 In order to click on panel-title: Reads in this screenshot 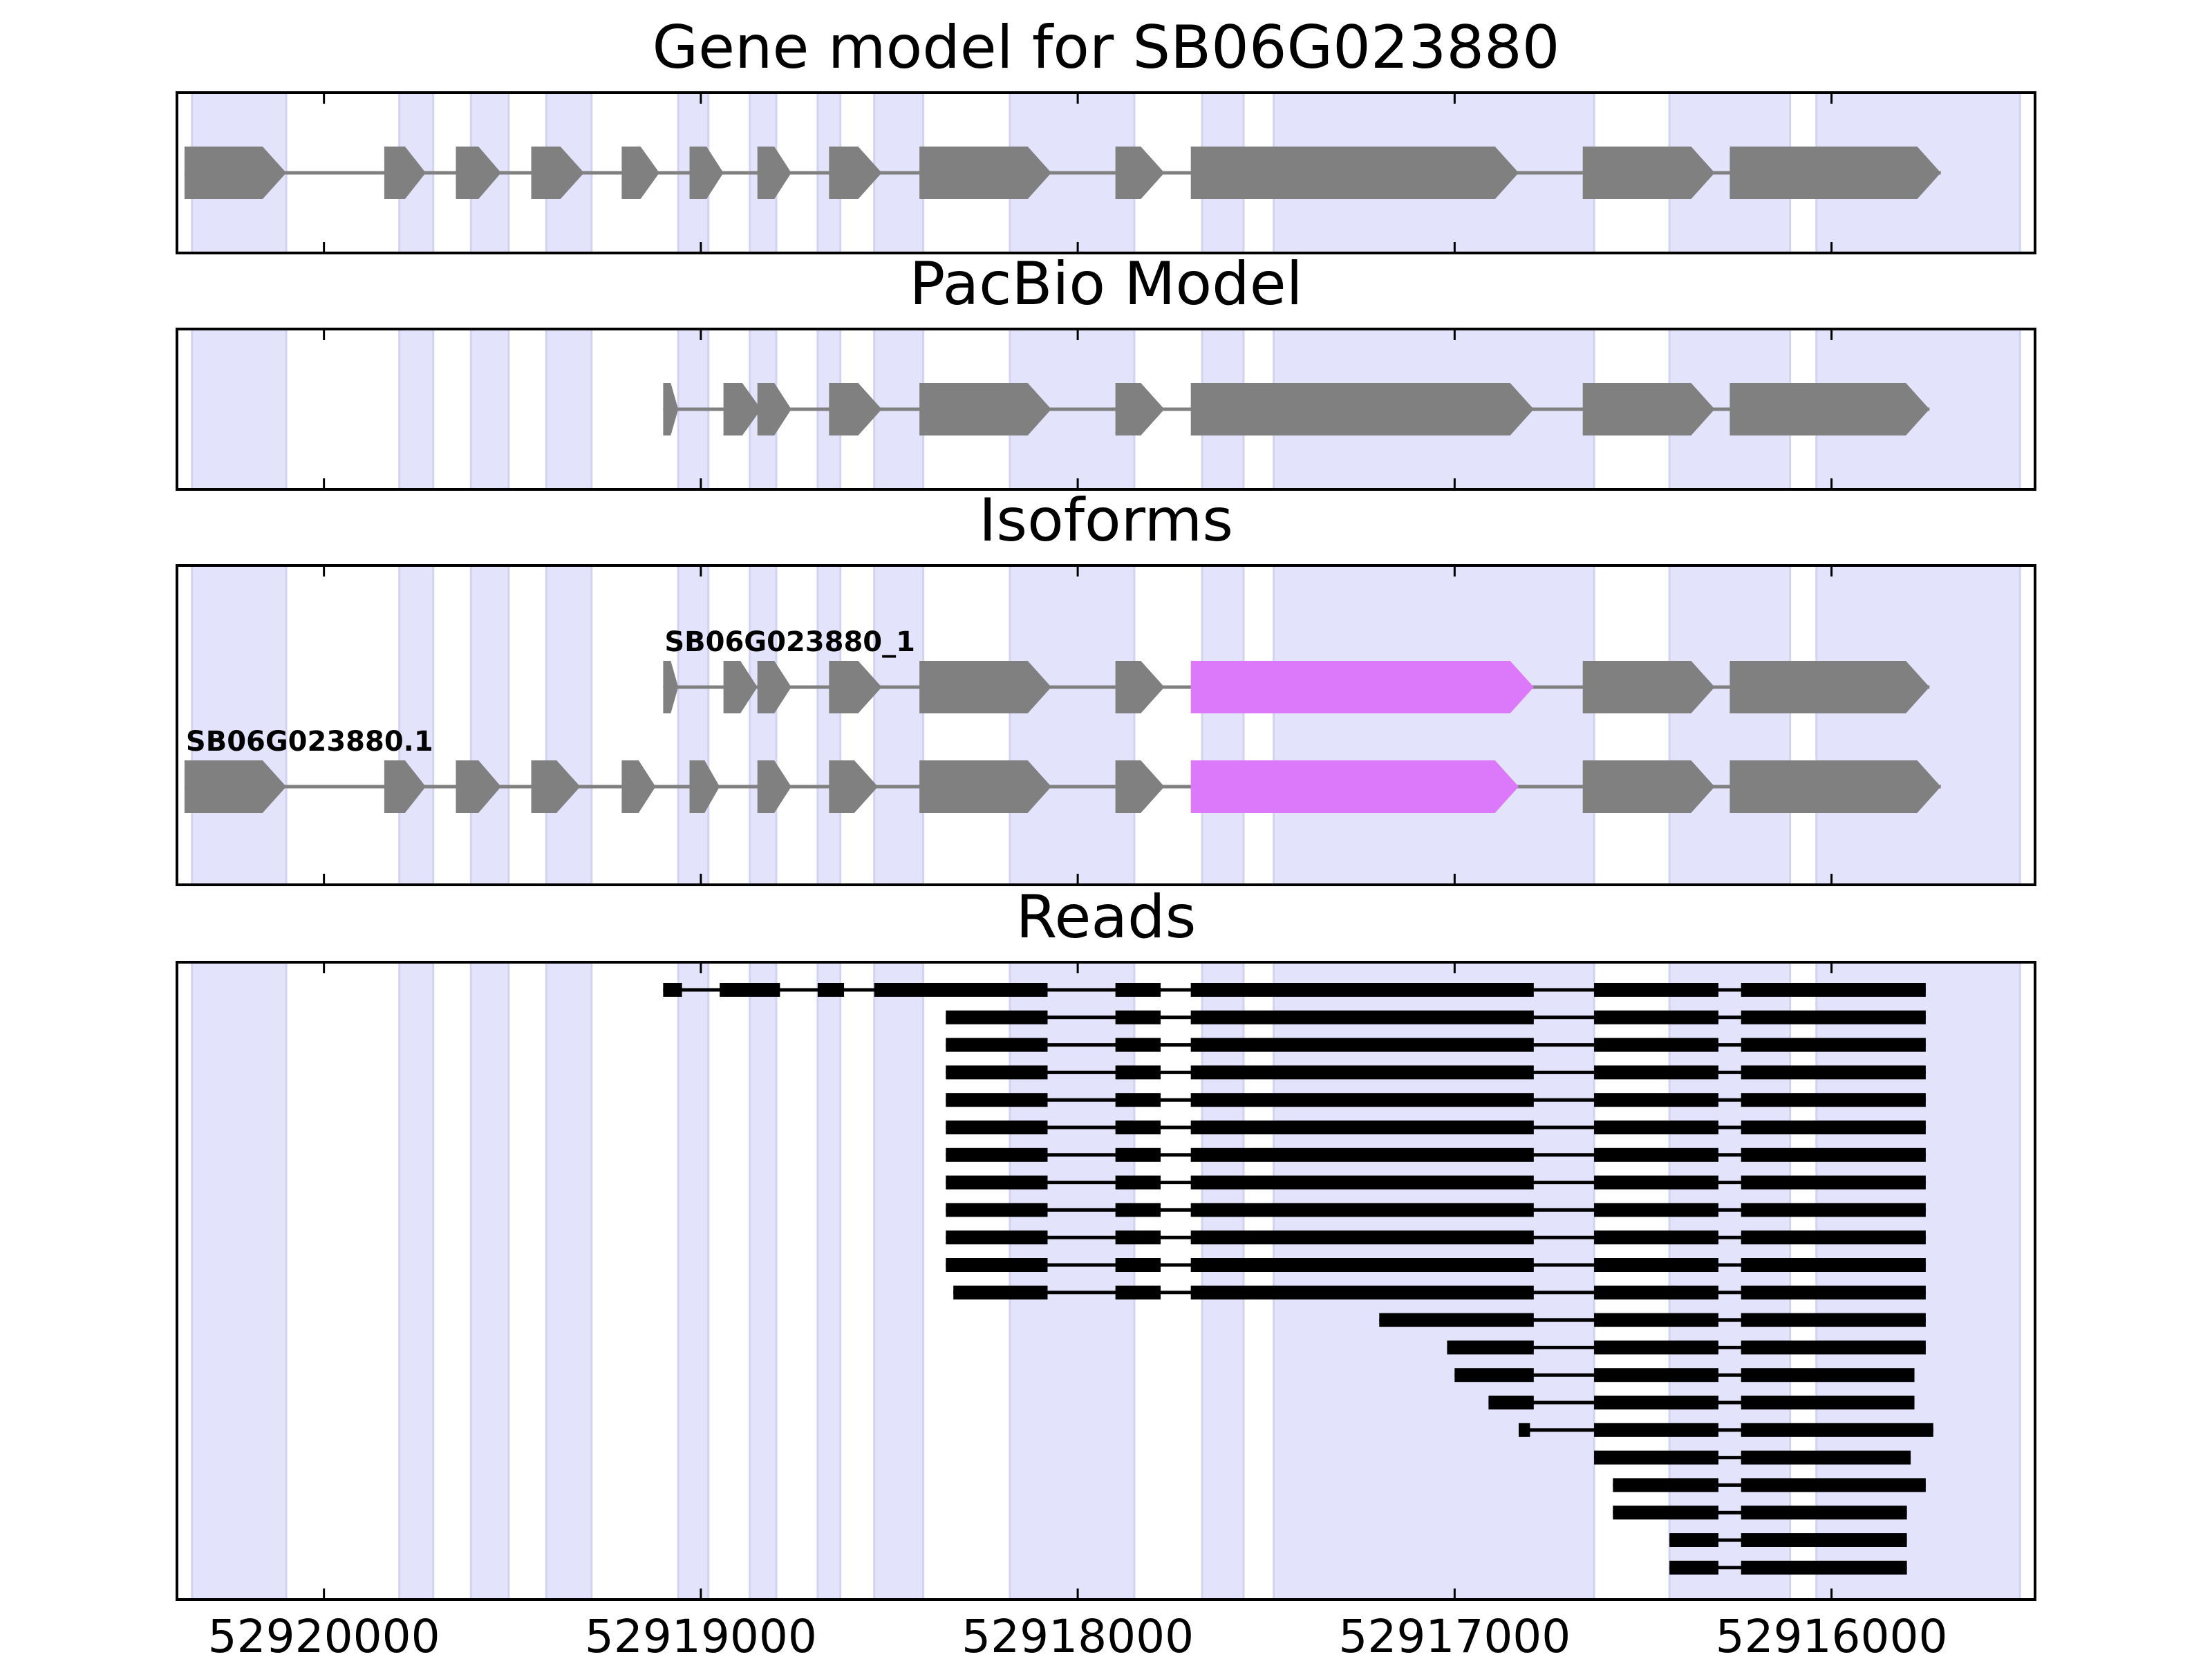, I will do `click(1106, 917)`.